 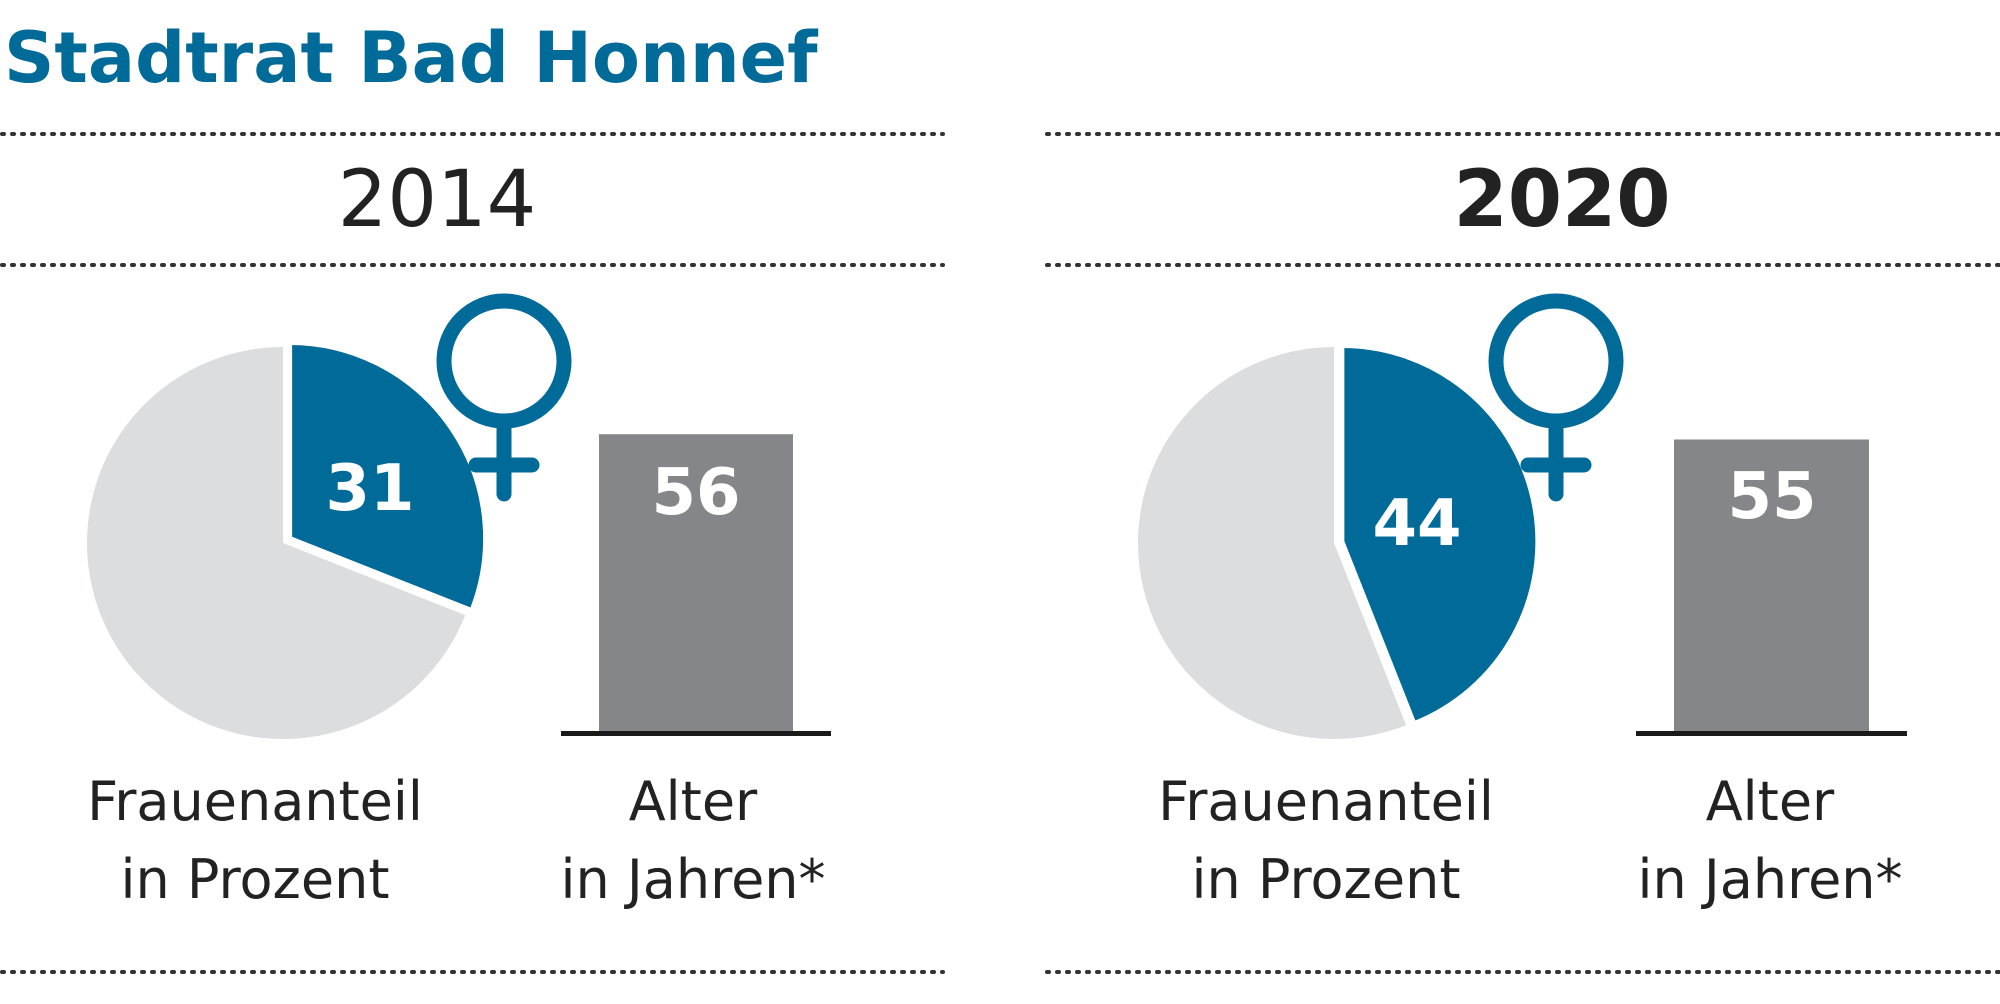 What do you see at coordinates (692, 879) in the screenshot?
I see `bar-label-2014-line2: in Jahren*` at bounding box center [692, 879].